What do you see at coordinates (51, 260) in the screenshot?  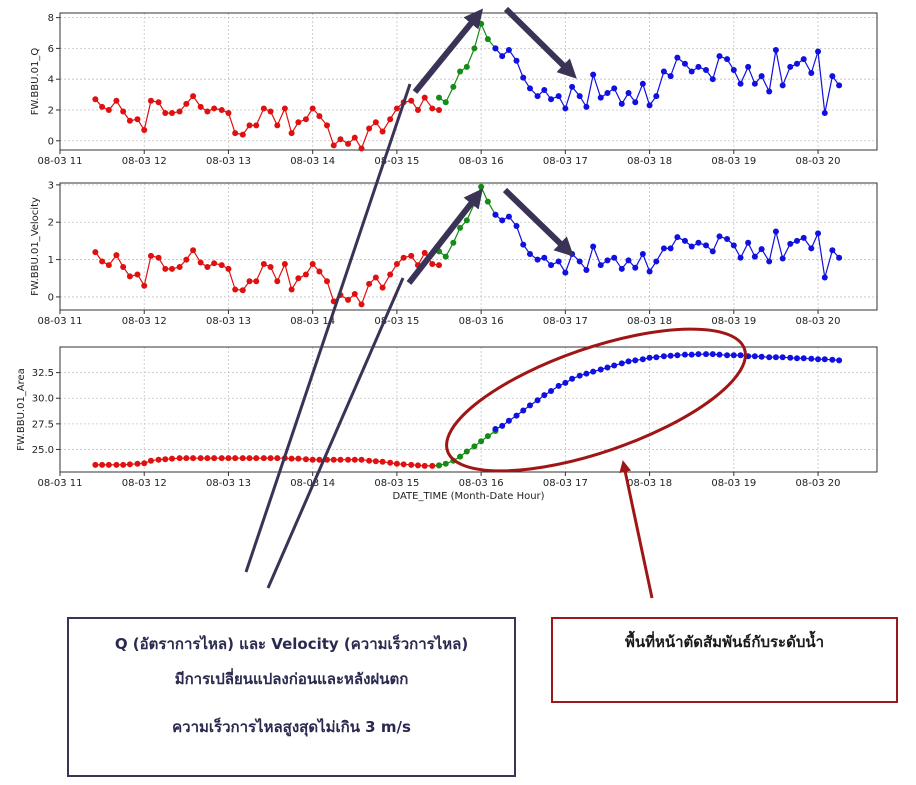 I see `y-tick-label: 1` at bounding box center [51, 260].